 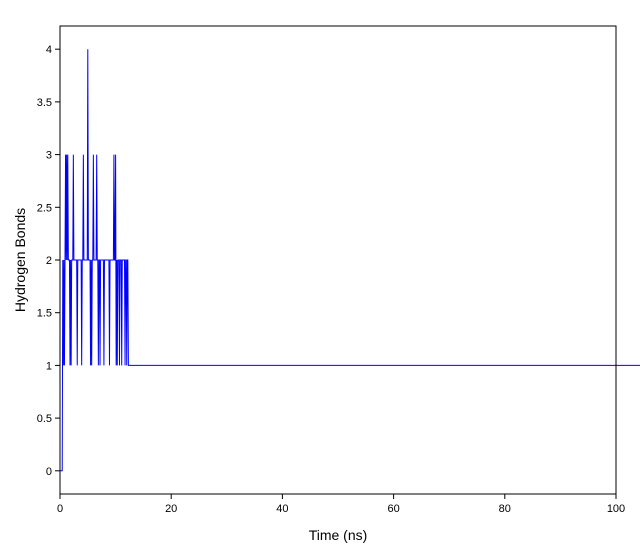 I want to click on x-tick-label: 100, so click(x=616, y=509).